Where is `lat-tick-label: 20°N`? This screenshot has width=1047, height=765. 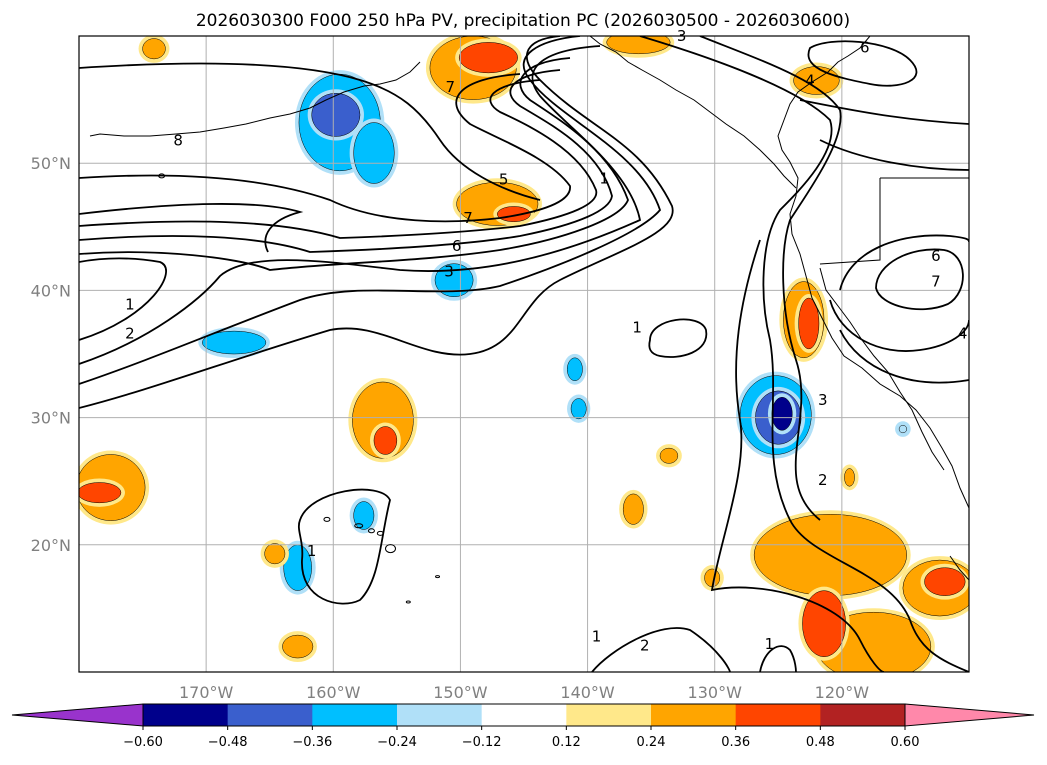 lat-tick-label: 20°N is located at coordinates (51, 545).